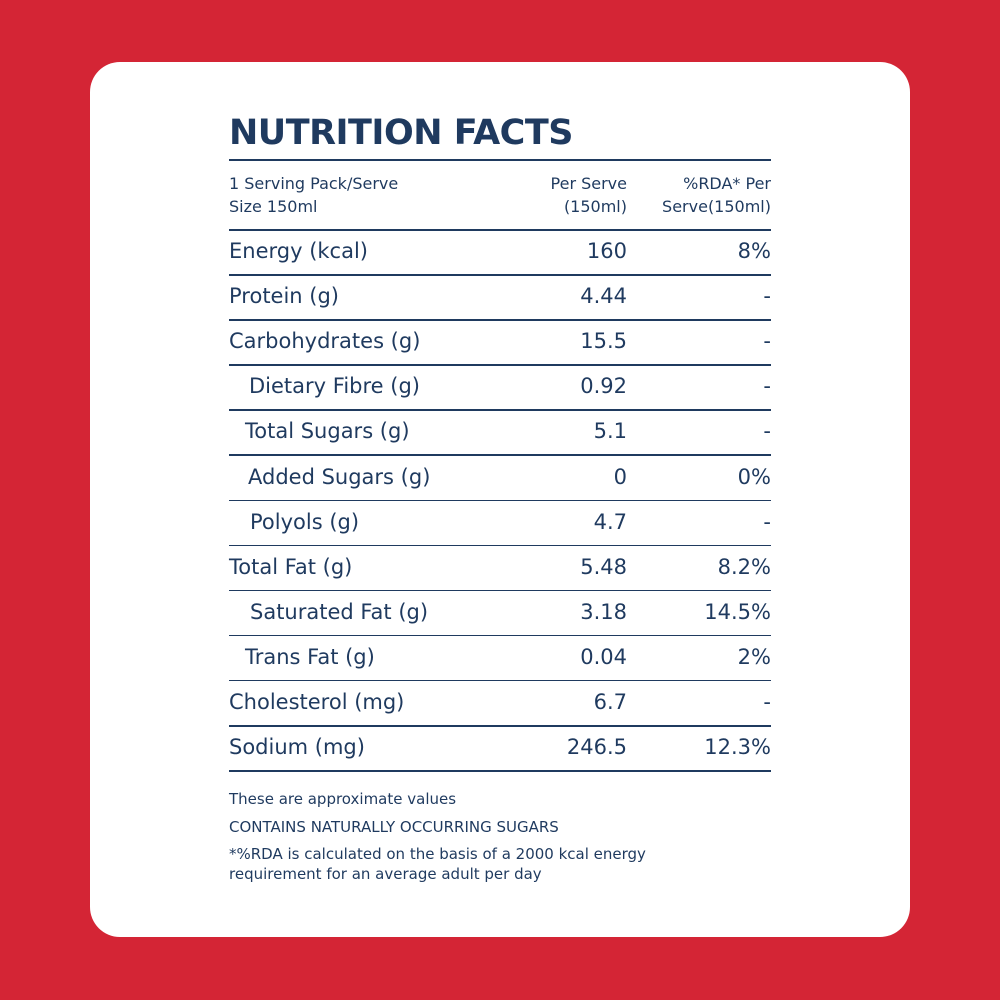  What do you see at coordinates (603, 386) in the screenshot?
I see `per-serve-value: 0.92` at bounding box center [603, 386].